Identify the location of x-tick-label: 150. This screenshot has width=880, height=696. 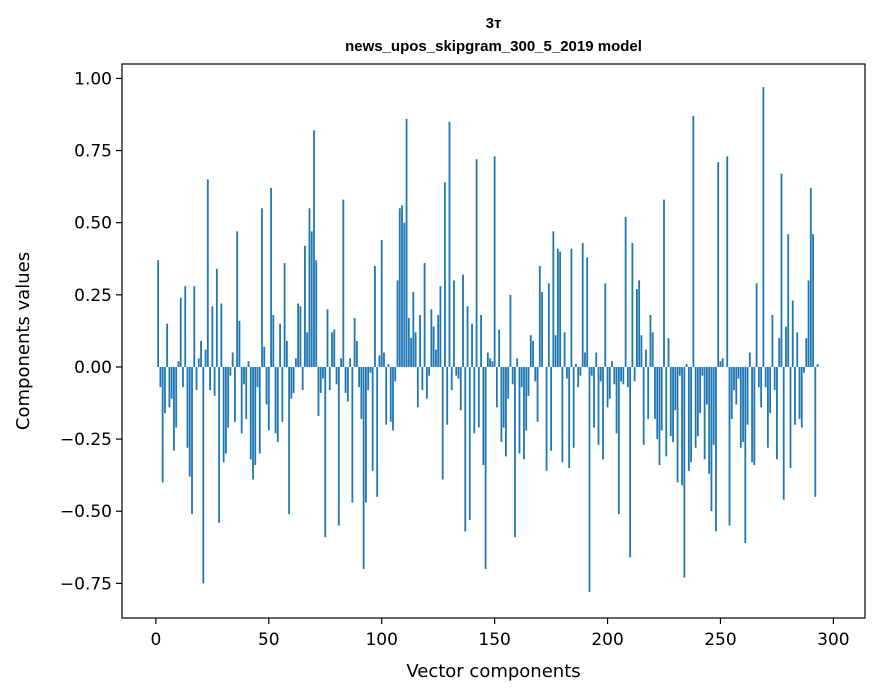
(494, 640).